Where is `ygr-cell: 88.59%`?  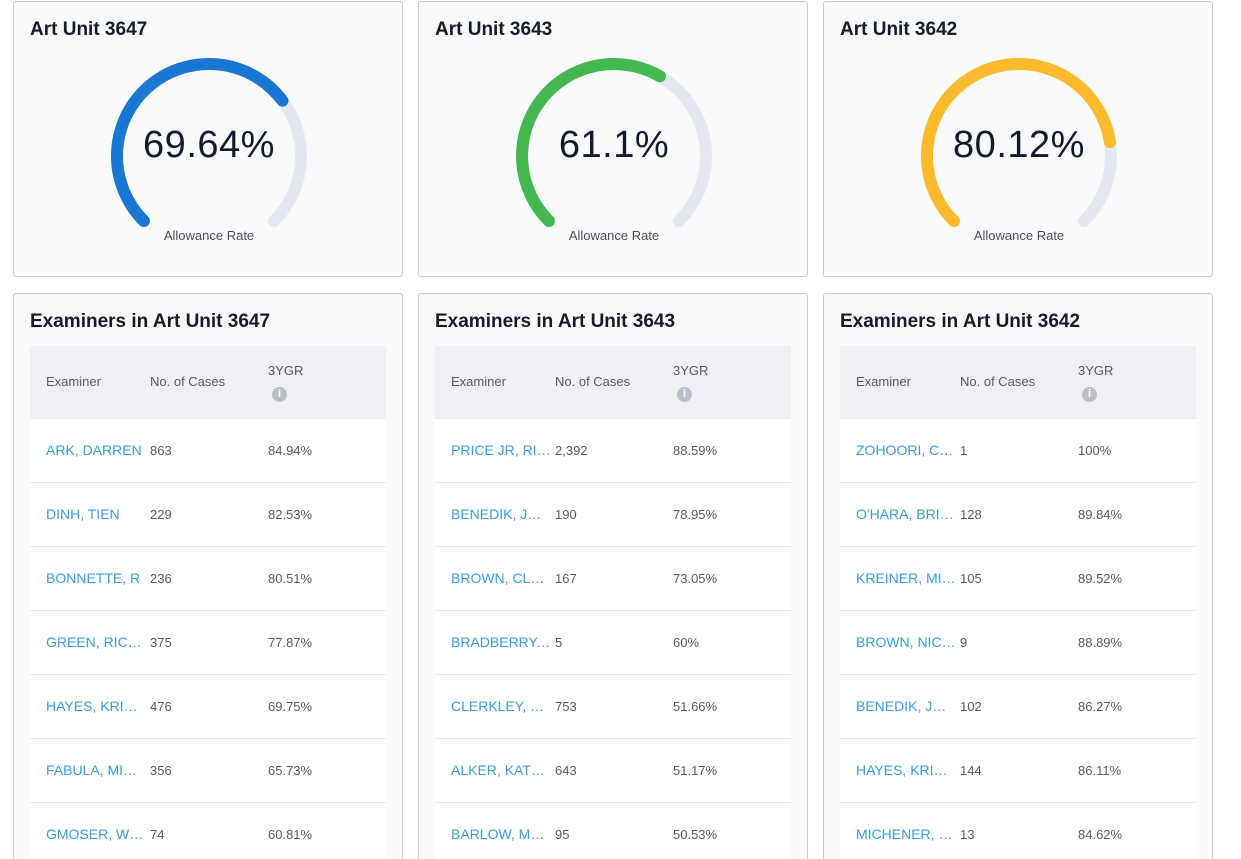
ygr-cell: 88.59% is located at coordinates (732, 450).